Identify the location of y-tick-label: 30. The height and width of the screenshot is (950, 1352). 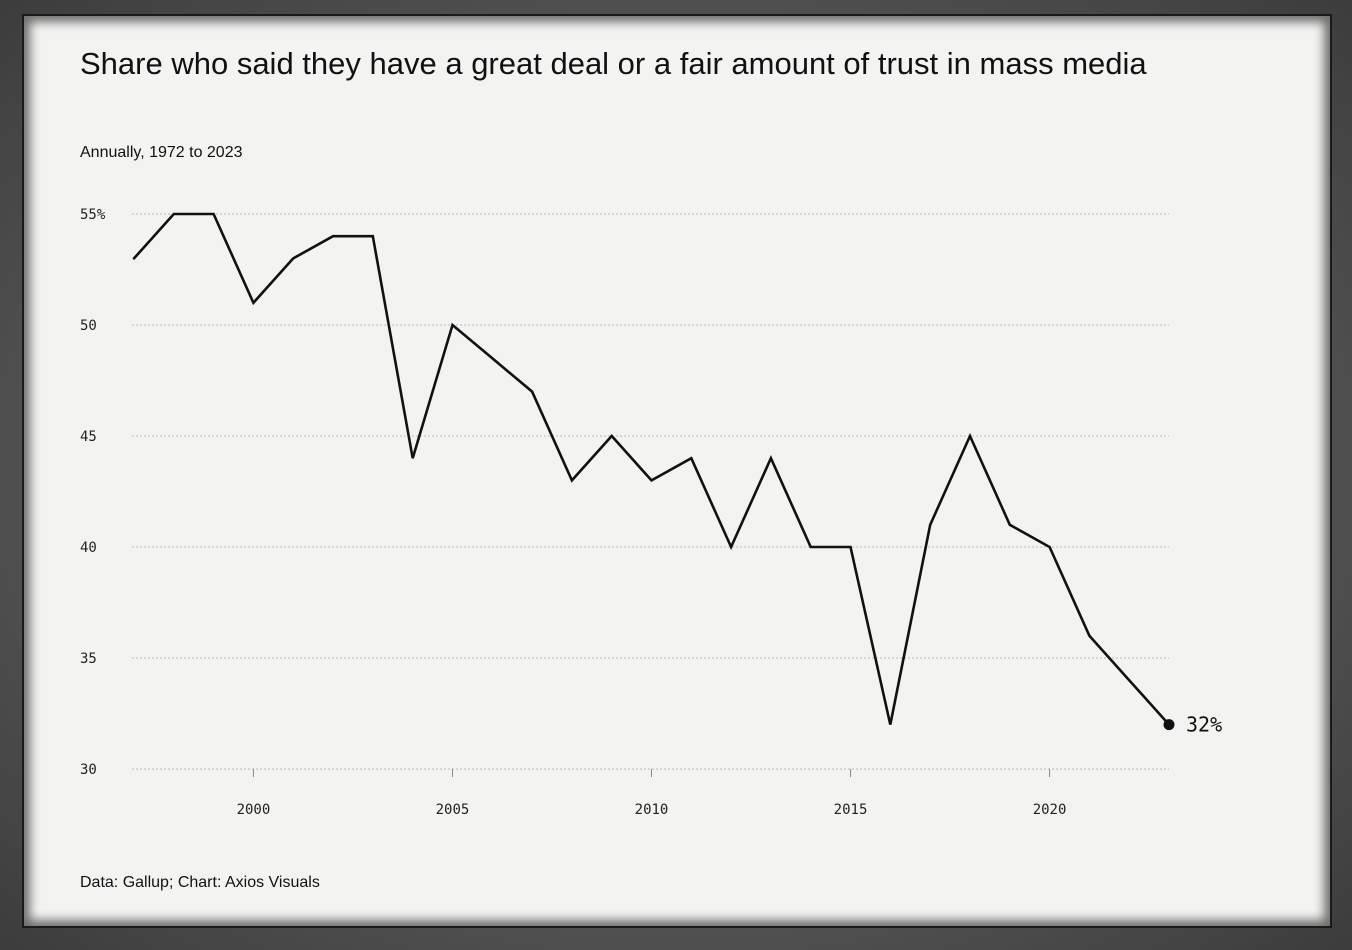
(88, 770).